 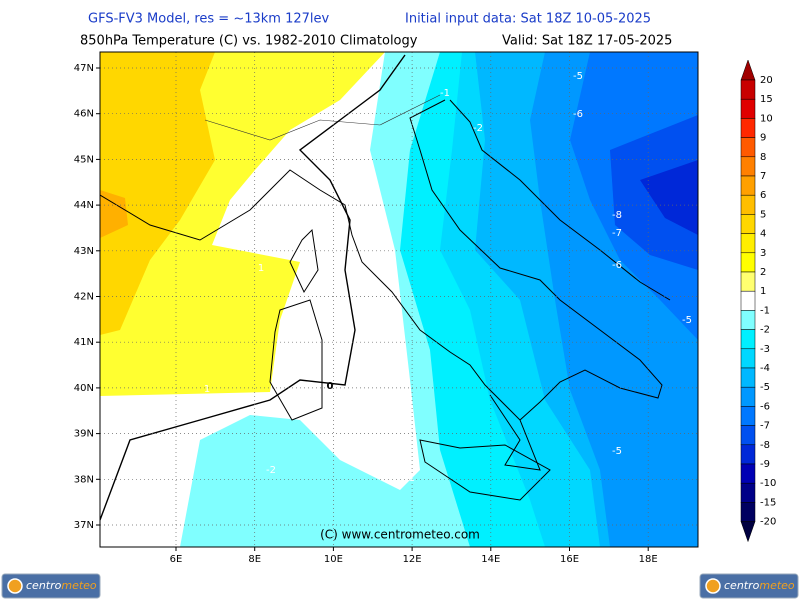 I want to click on lat-label: 39N, so click(x=84, y=434).